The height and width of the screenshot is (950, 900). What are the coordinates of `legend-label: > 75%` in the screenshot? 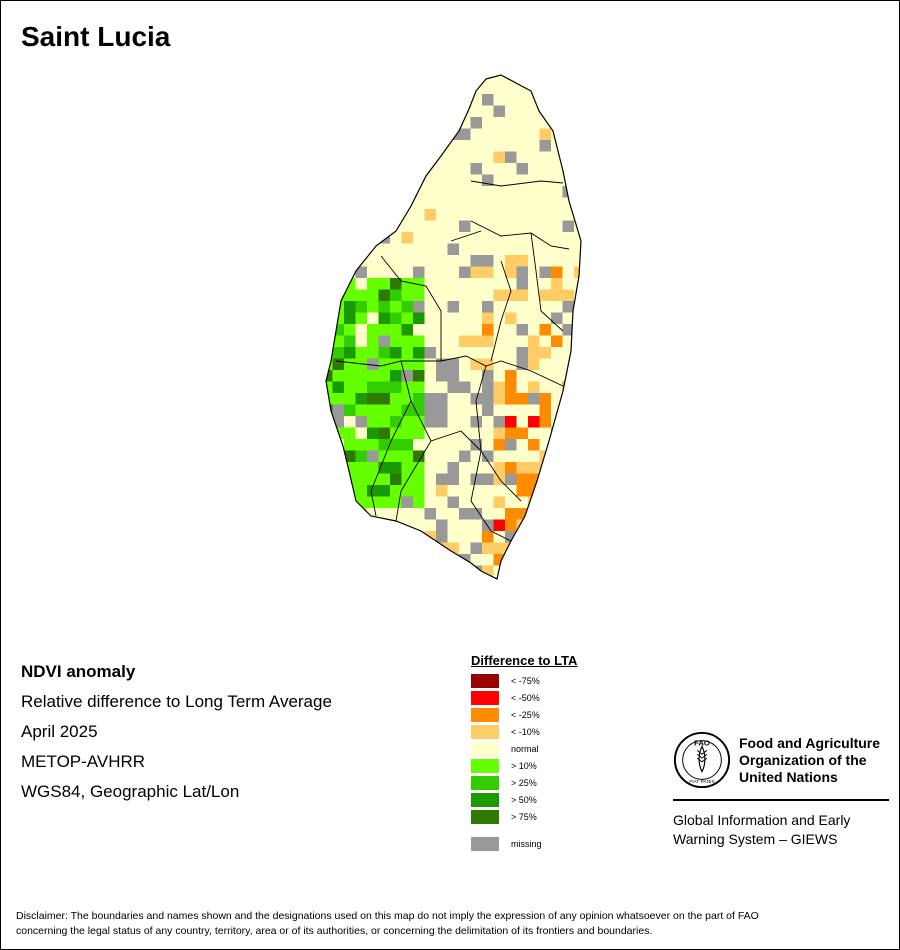 It's located at (524, 816).